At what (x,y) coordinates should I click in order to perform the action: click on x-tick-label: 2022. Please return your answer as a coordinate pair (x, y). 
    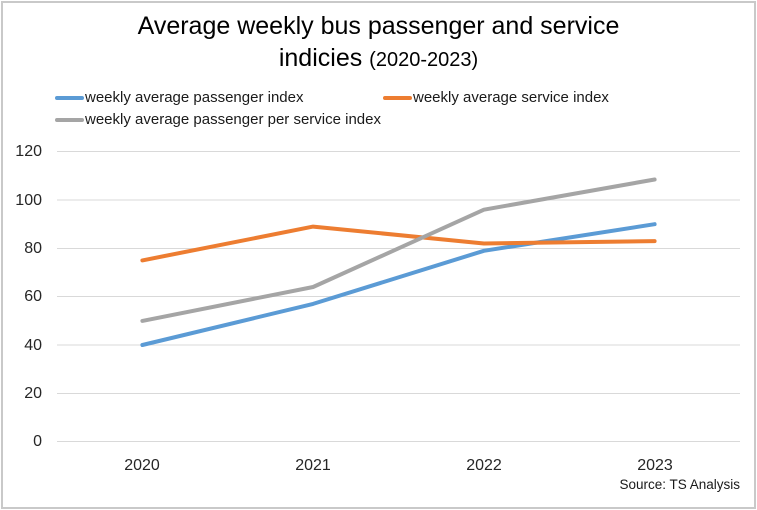
    Looking at the image, I should click on (484, 465).